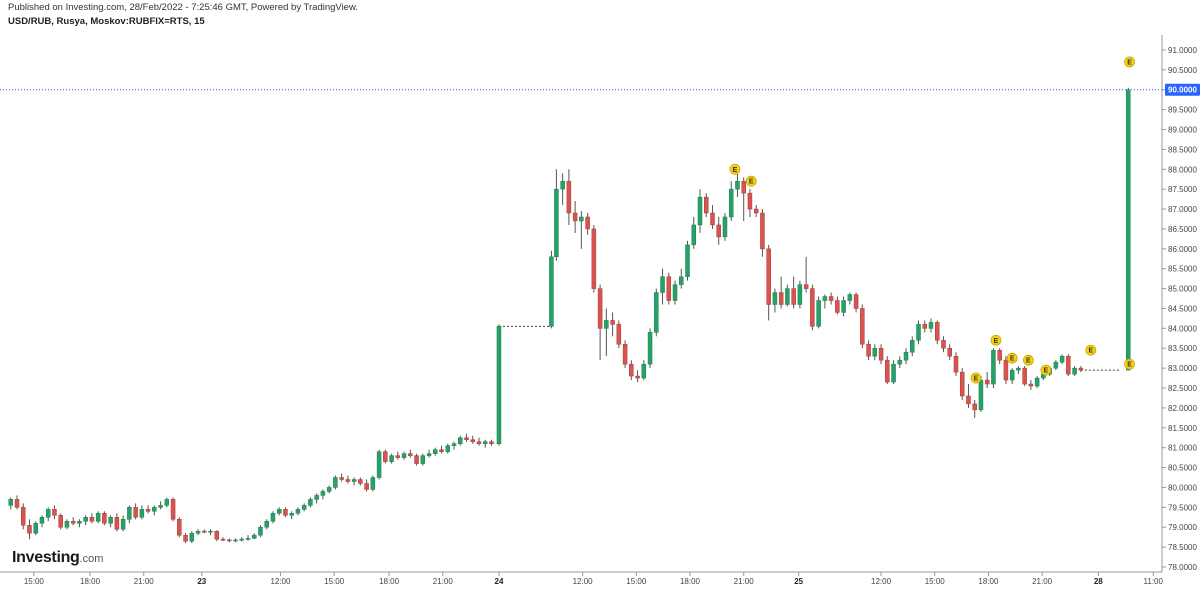 The width and height of the screenshot is (1200, 597). Describe the element at coordinates (798, 581) in the screenshot. I see `time-tick-label: 25` at that location.